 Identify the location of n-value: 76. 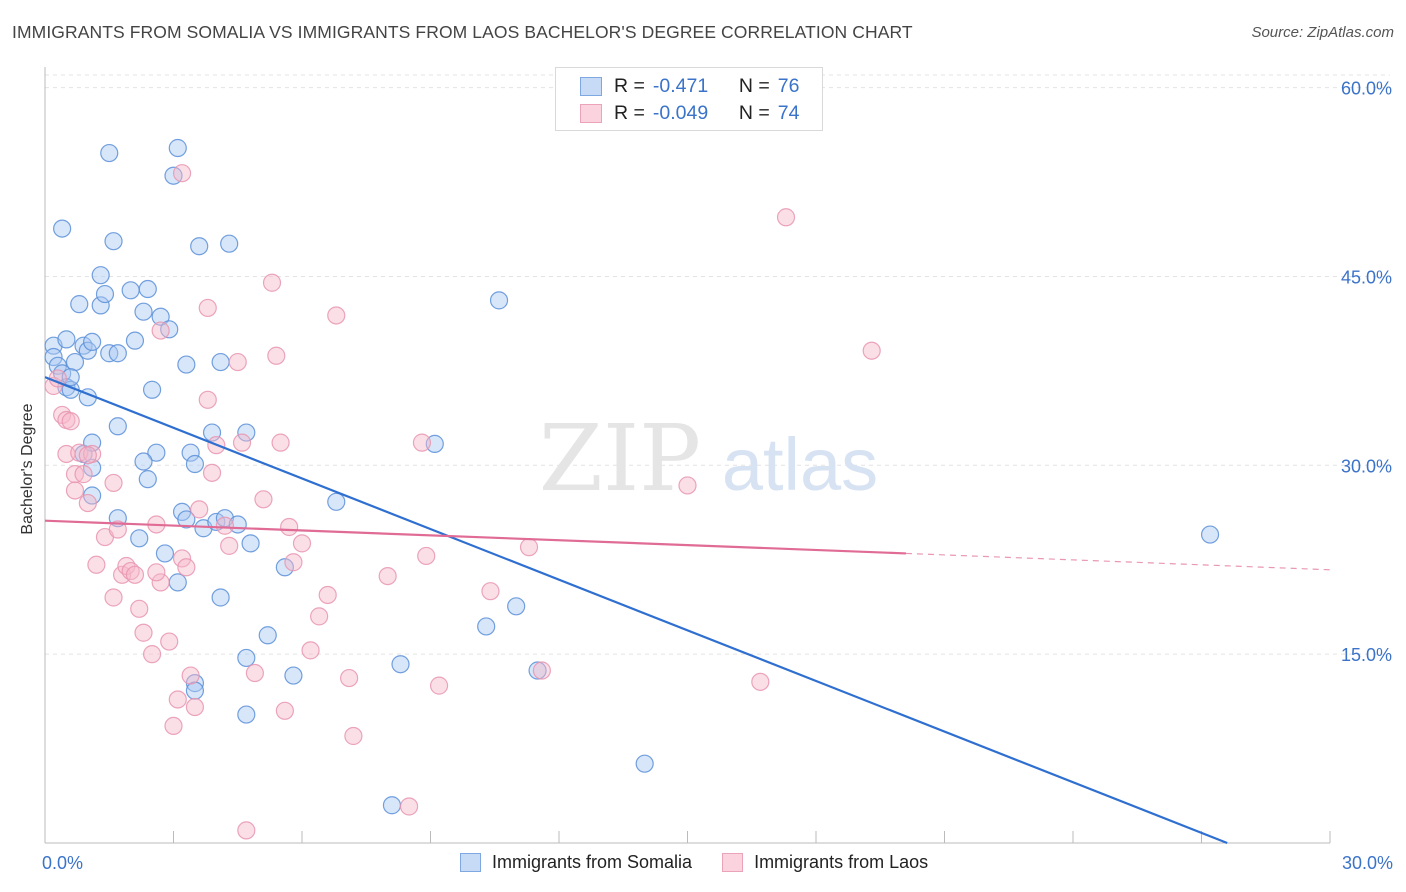
(788, 85).